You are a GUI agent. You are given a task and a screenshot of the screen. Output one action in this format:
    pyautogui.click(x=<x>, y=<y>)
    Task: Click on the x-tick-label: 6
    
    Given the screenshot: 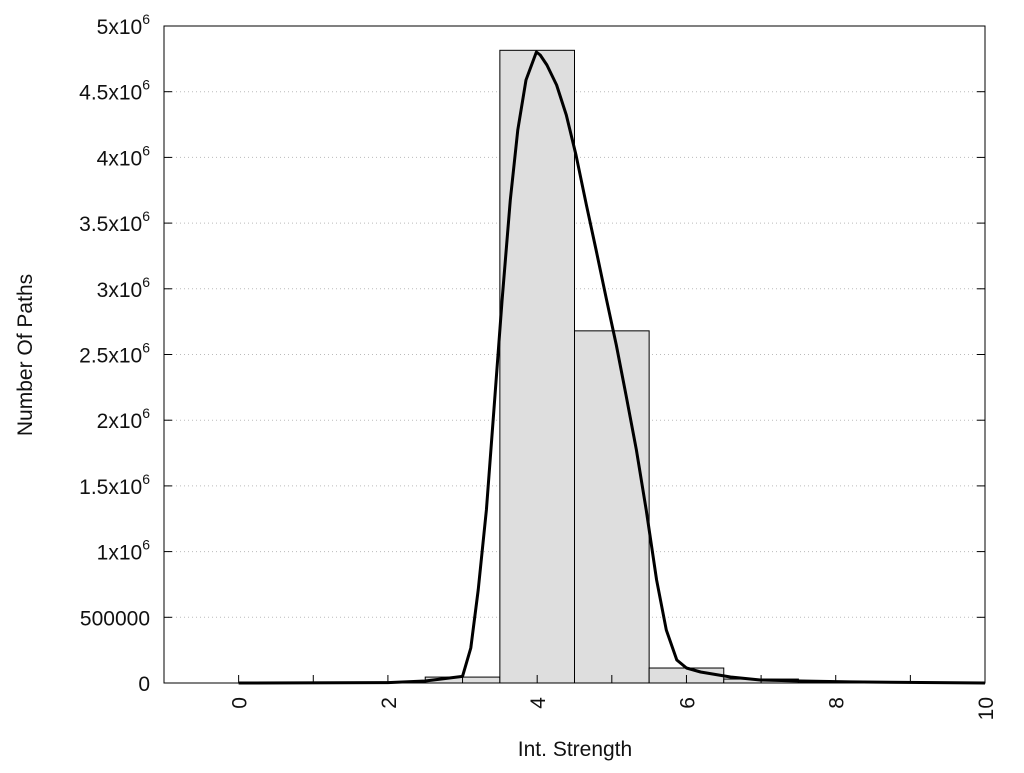 What is the action you would take?
    pyautogui.click(x=687, y=703)
    